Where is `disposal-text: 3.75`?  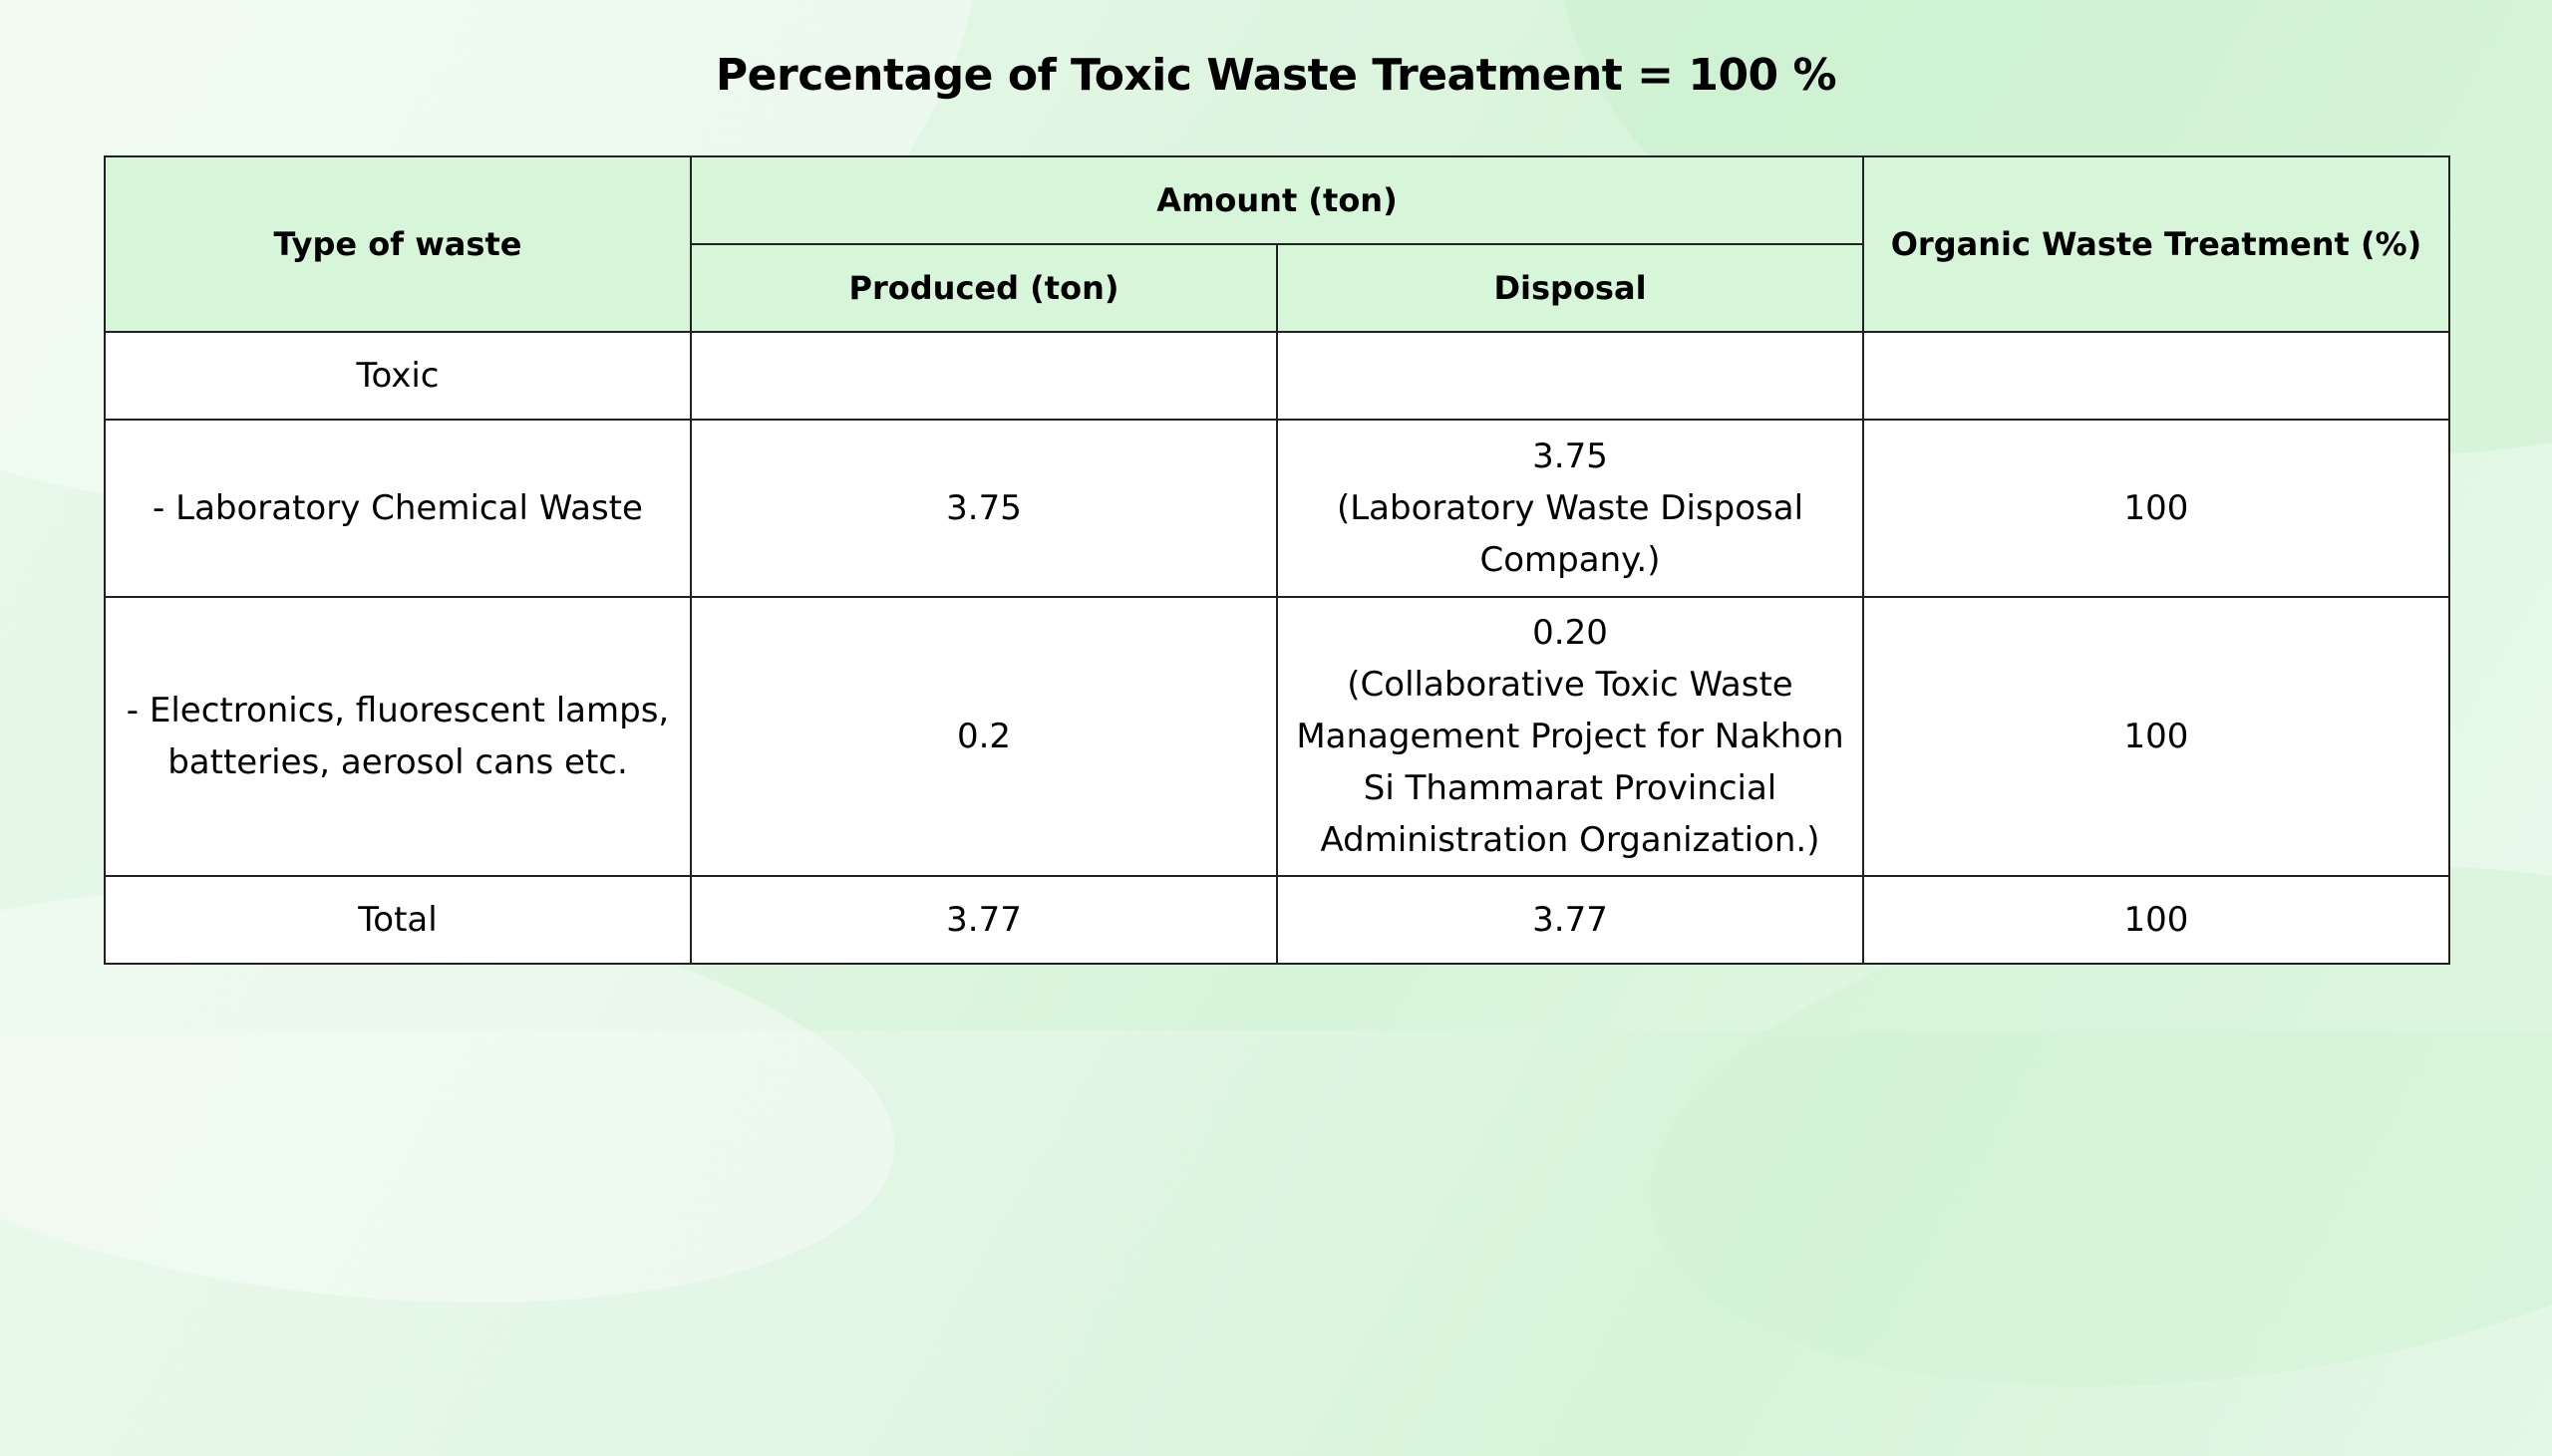 disposal-text: 3.75 is located at coordinates (1570, 456).